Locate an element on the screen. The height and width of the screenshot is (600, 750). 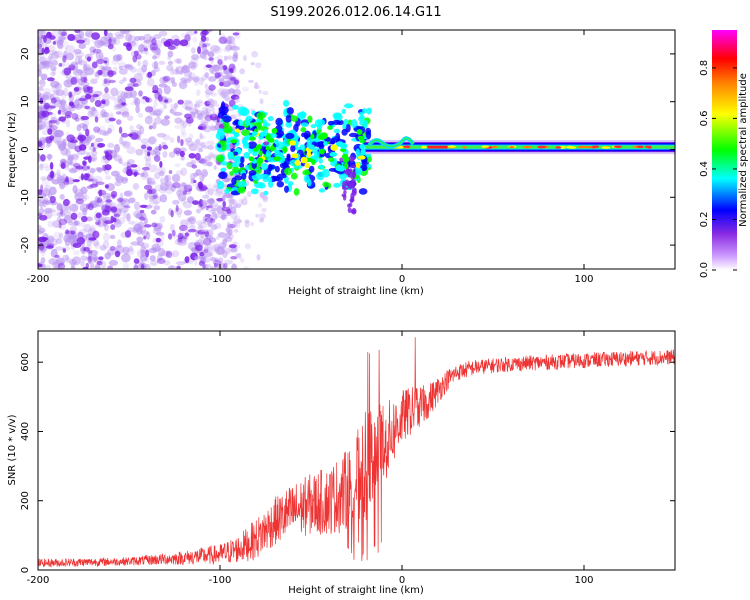
snr-y-tick-label: 200 is located at coordinates (25, 500).